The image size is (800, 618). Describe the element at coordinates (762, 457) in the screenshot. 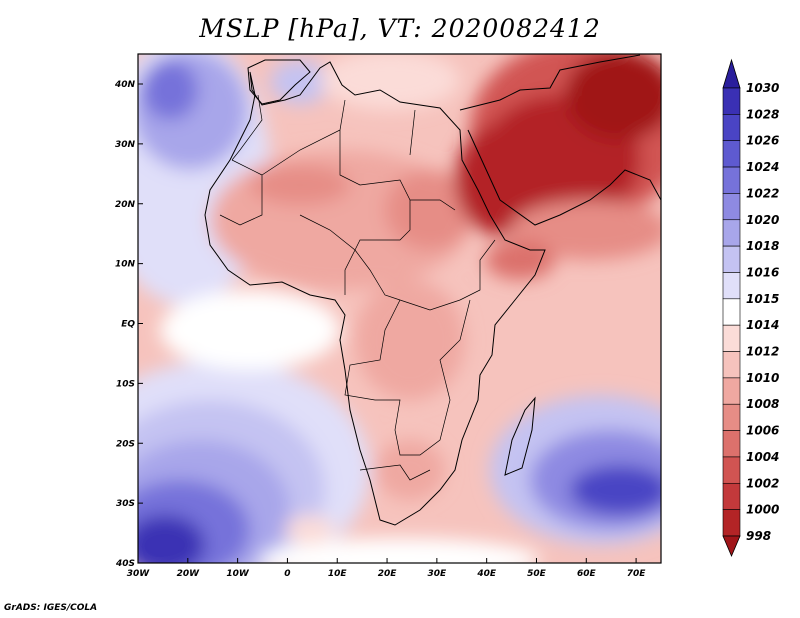

I see `colorbar-label: 1004` at that location.